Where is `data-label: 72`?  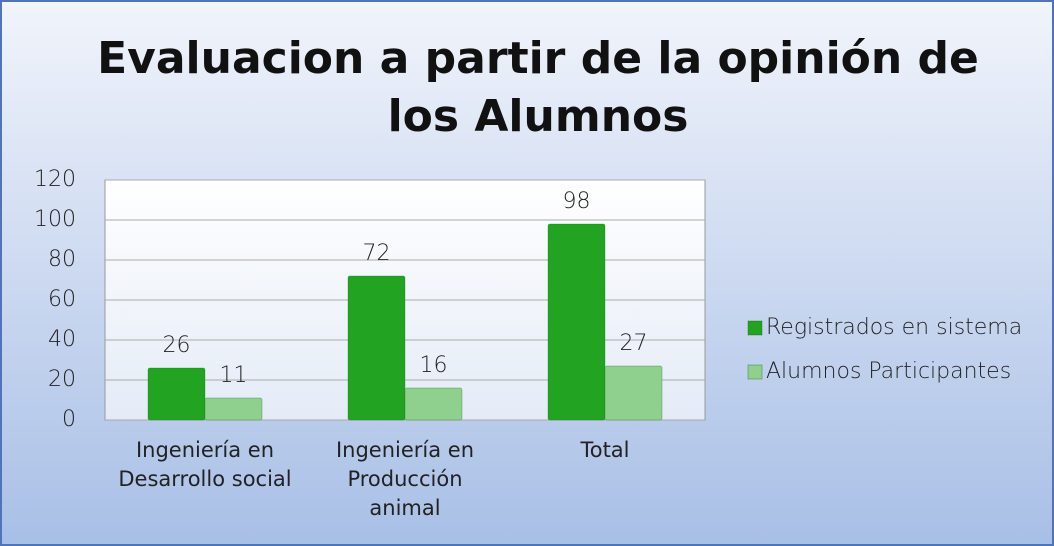
data-label: 72 is located at coordinates (377, 253).